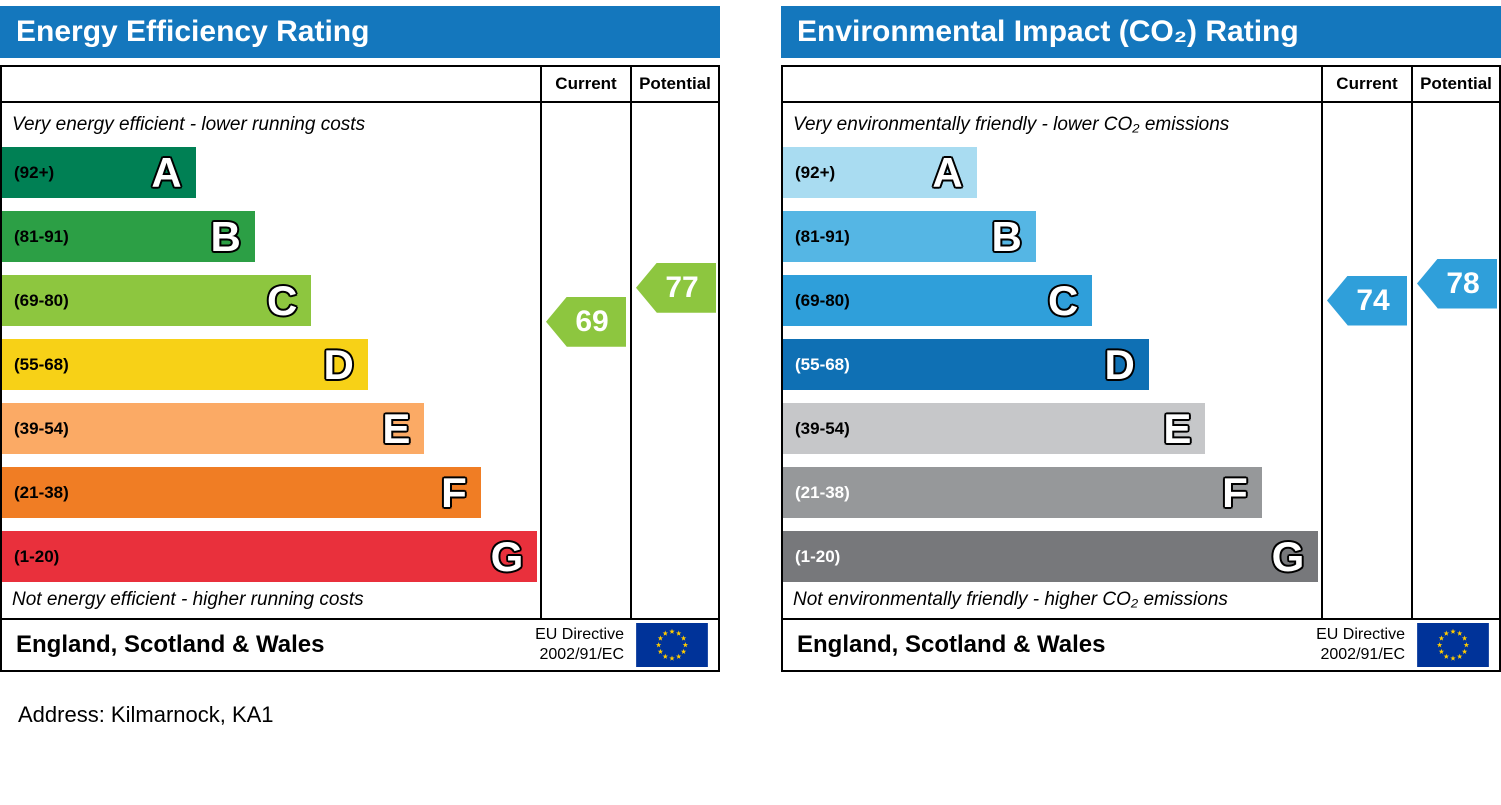 This screenshot has height=805, width=1501. Describe the element at coordinates (146, 714) in the screenshot. I see `address-label: Address: Kilmarnock, KA1` at that location.